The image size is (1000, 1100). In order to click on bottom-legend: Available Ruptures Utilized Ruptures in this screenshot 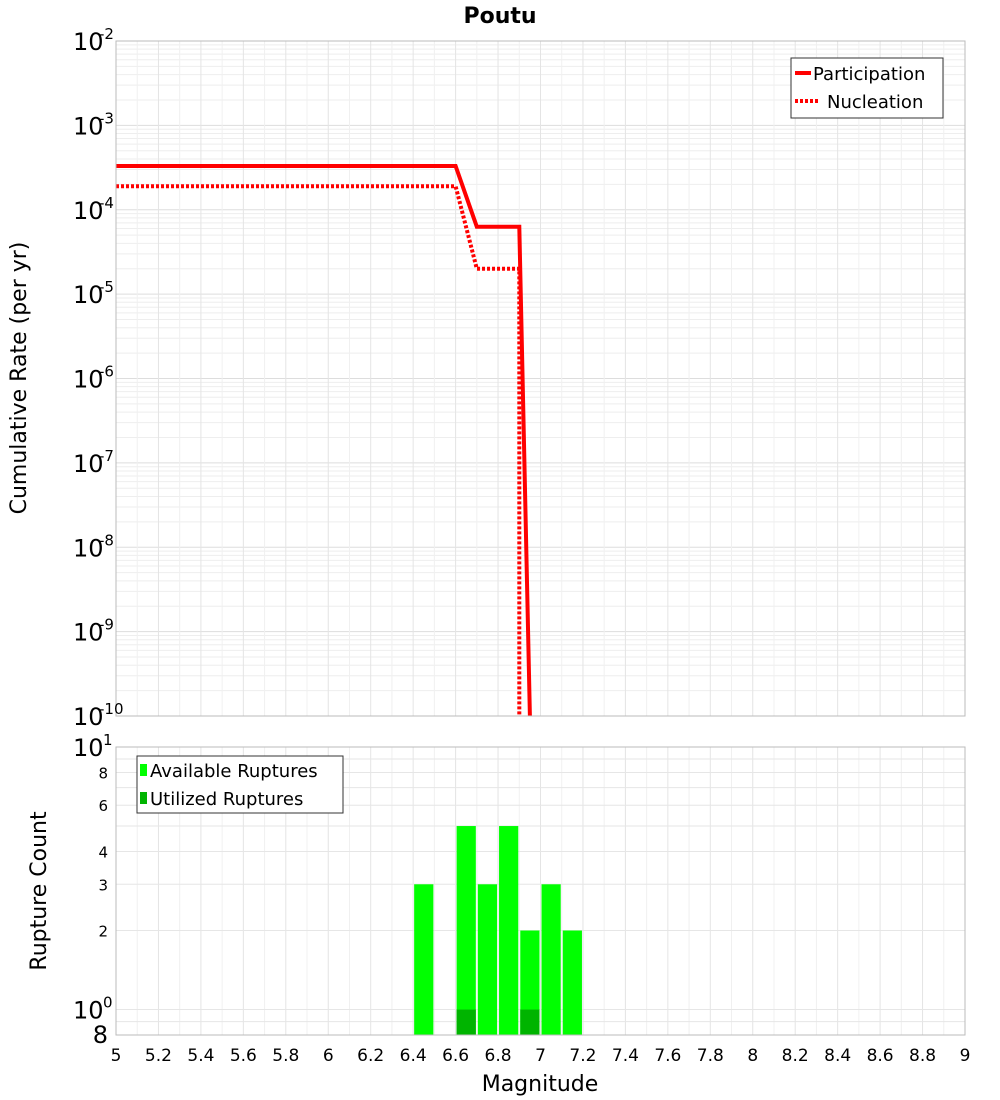, I will do `click(240, 784)`.